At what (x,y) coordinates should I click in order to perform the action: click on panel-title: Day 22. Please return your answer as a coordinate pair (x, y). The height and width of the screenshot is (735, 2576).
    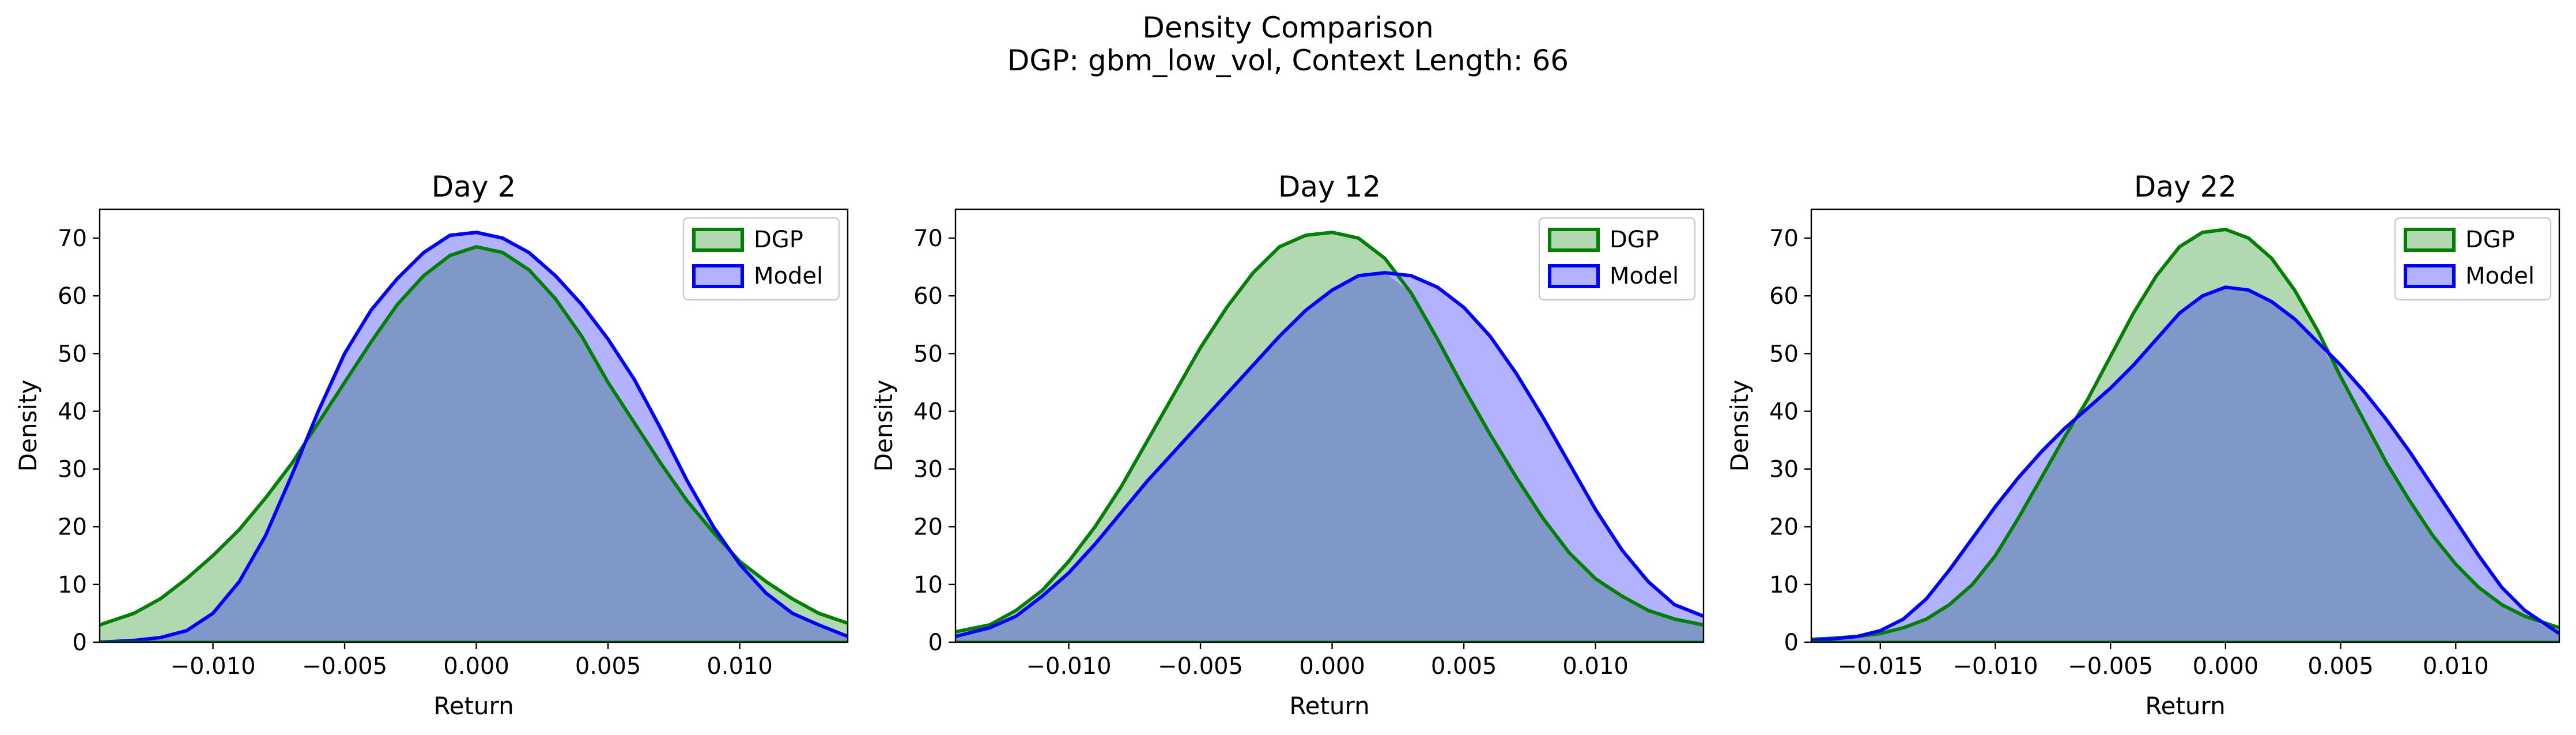
    Looking at the image, I should click on (2185, 186).